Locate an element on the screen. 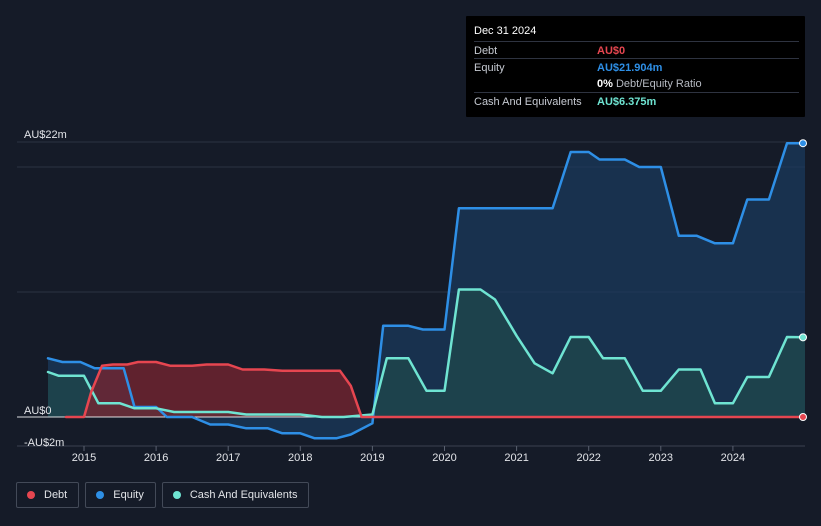 This screenshot has height=526, width=821. y-tick-label: -AU$2m is located at coordinates (44, 443).